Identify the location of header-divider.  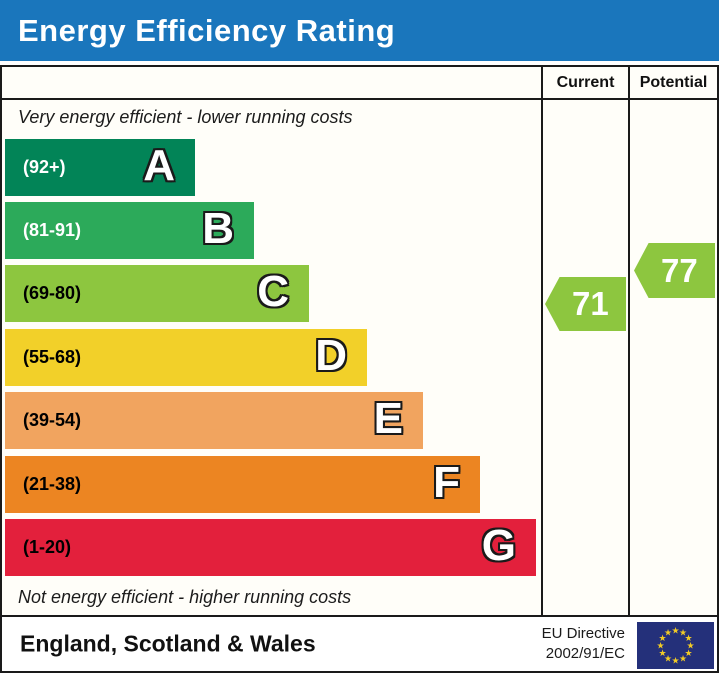
(359, 99).